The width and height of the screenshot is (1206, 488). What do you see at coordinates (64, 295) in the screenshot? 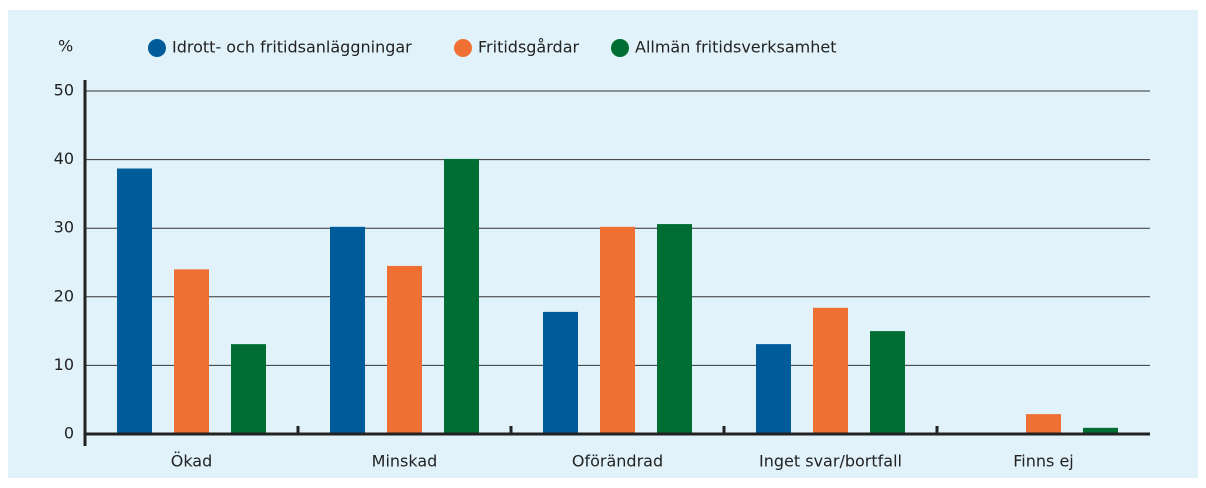
I see `y-tick-label: 20` at bounding box center [64, 295].